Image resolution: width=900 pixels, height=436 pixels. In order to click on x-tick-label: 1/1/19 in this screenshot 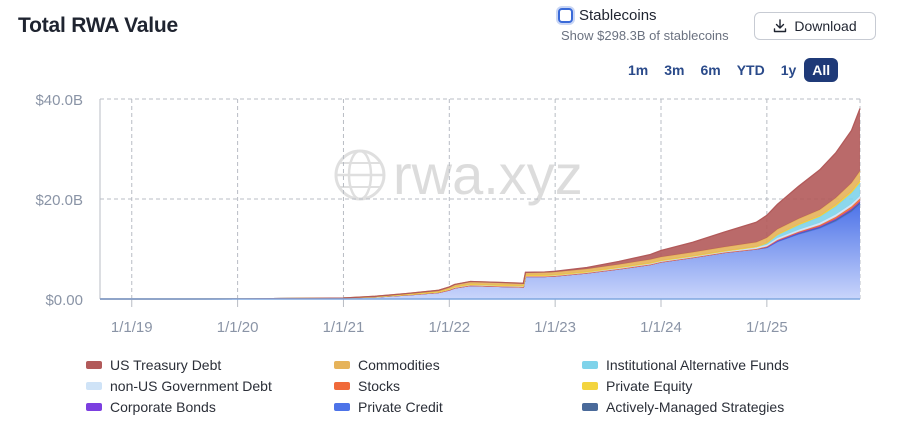, I will do `click(132, 327)`.